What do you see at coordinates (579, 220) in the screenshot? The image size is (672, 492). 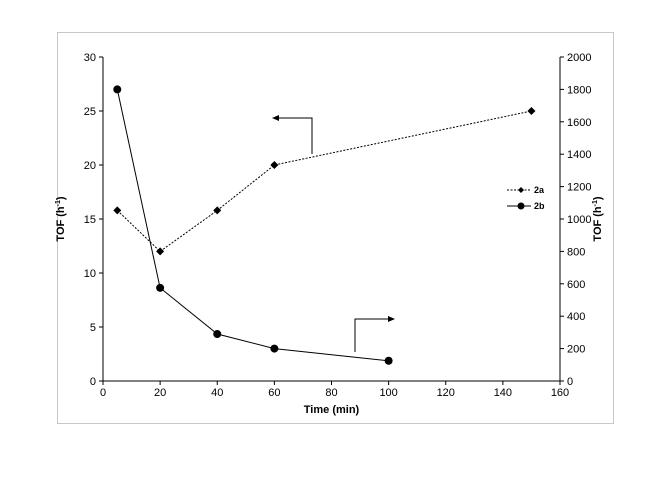 I see `right-y-tick-label: 1000` at bounding box center [579, 220].